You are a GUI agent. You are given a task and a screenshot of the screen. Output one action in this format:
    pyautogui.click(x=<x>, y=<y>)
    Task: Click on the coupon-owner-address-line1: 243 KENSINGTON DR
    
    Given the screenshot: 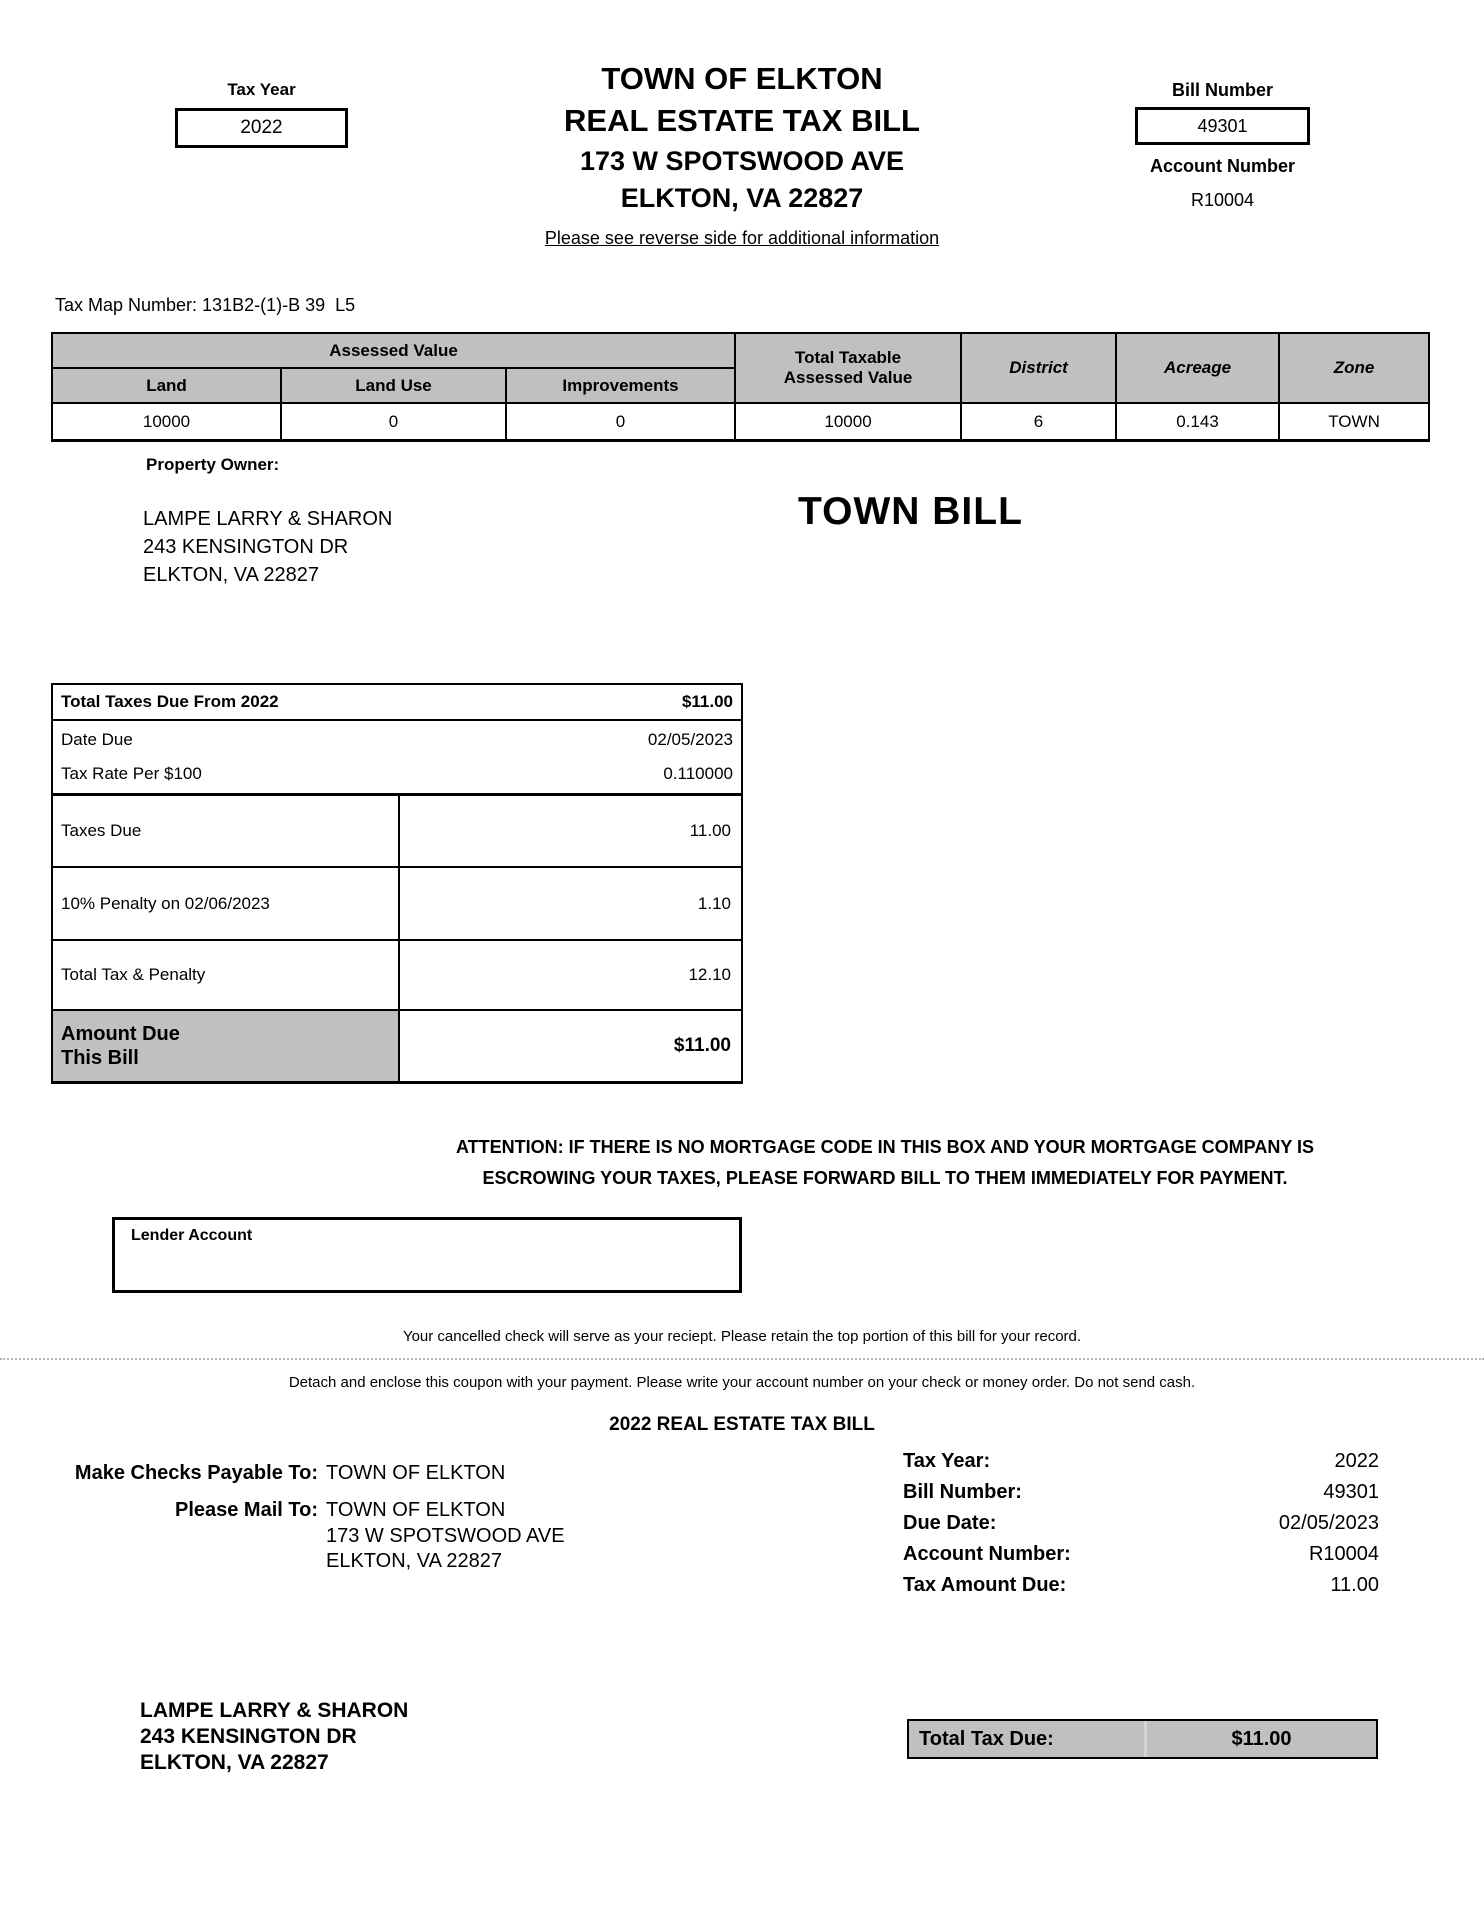 What is the action you would take?
    pyautogui.click(x=248, y=1736)
    